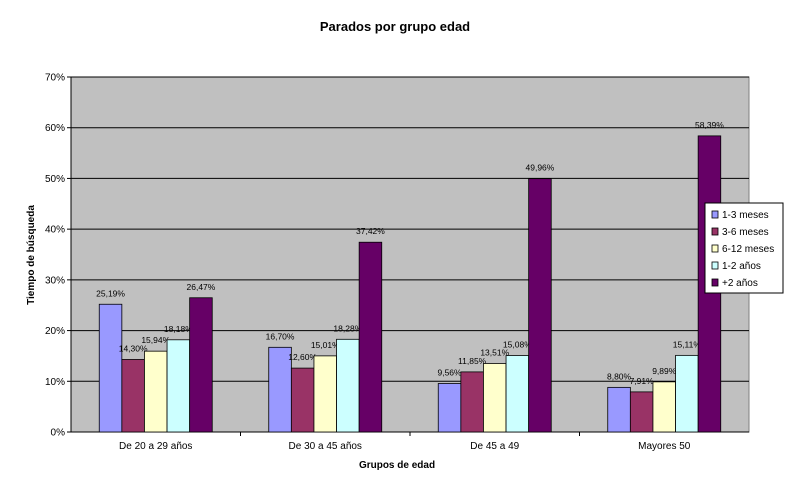 The height and width of the screenshot is (491, 800). Describe the element at coordinates (370, 231) in the screenshot. I see `data-label: 37,42%` at that location.